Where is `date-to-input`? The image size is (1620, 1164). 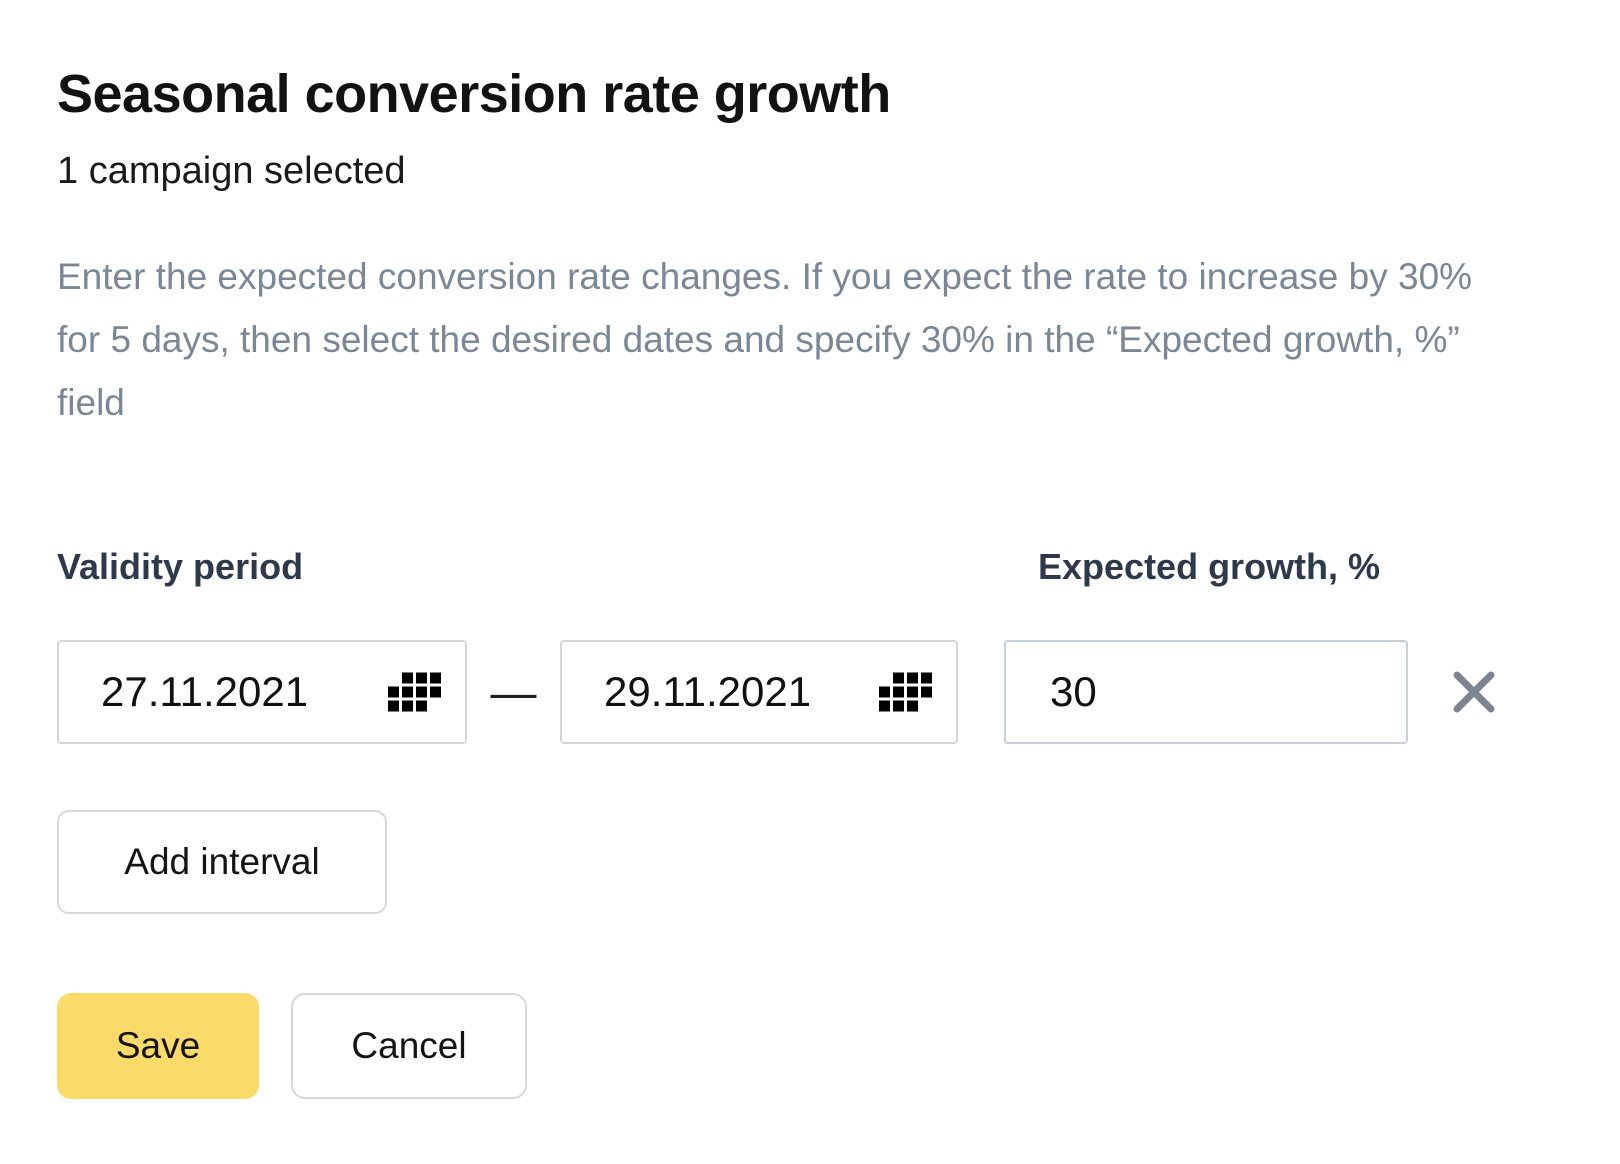
date-to-input is located at coordinates (759, 692).